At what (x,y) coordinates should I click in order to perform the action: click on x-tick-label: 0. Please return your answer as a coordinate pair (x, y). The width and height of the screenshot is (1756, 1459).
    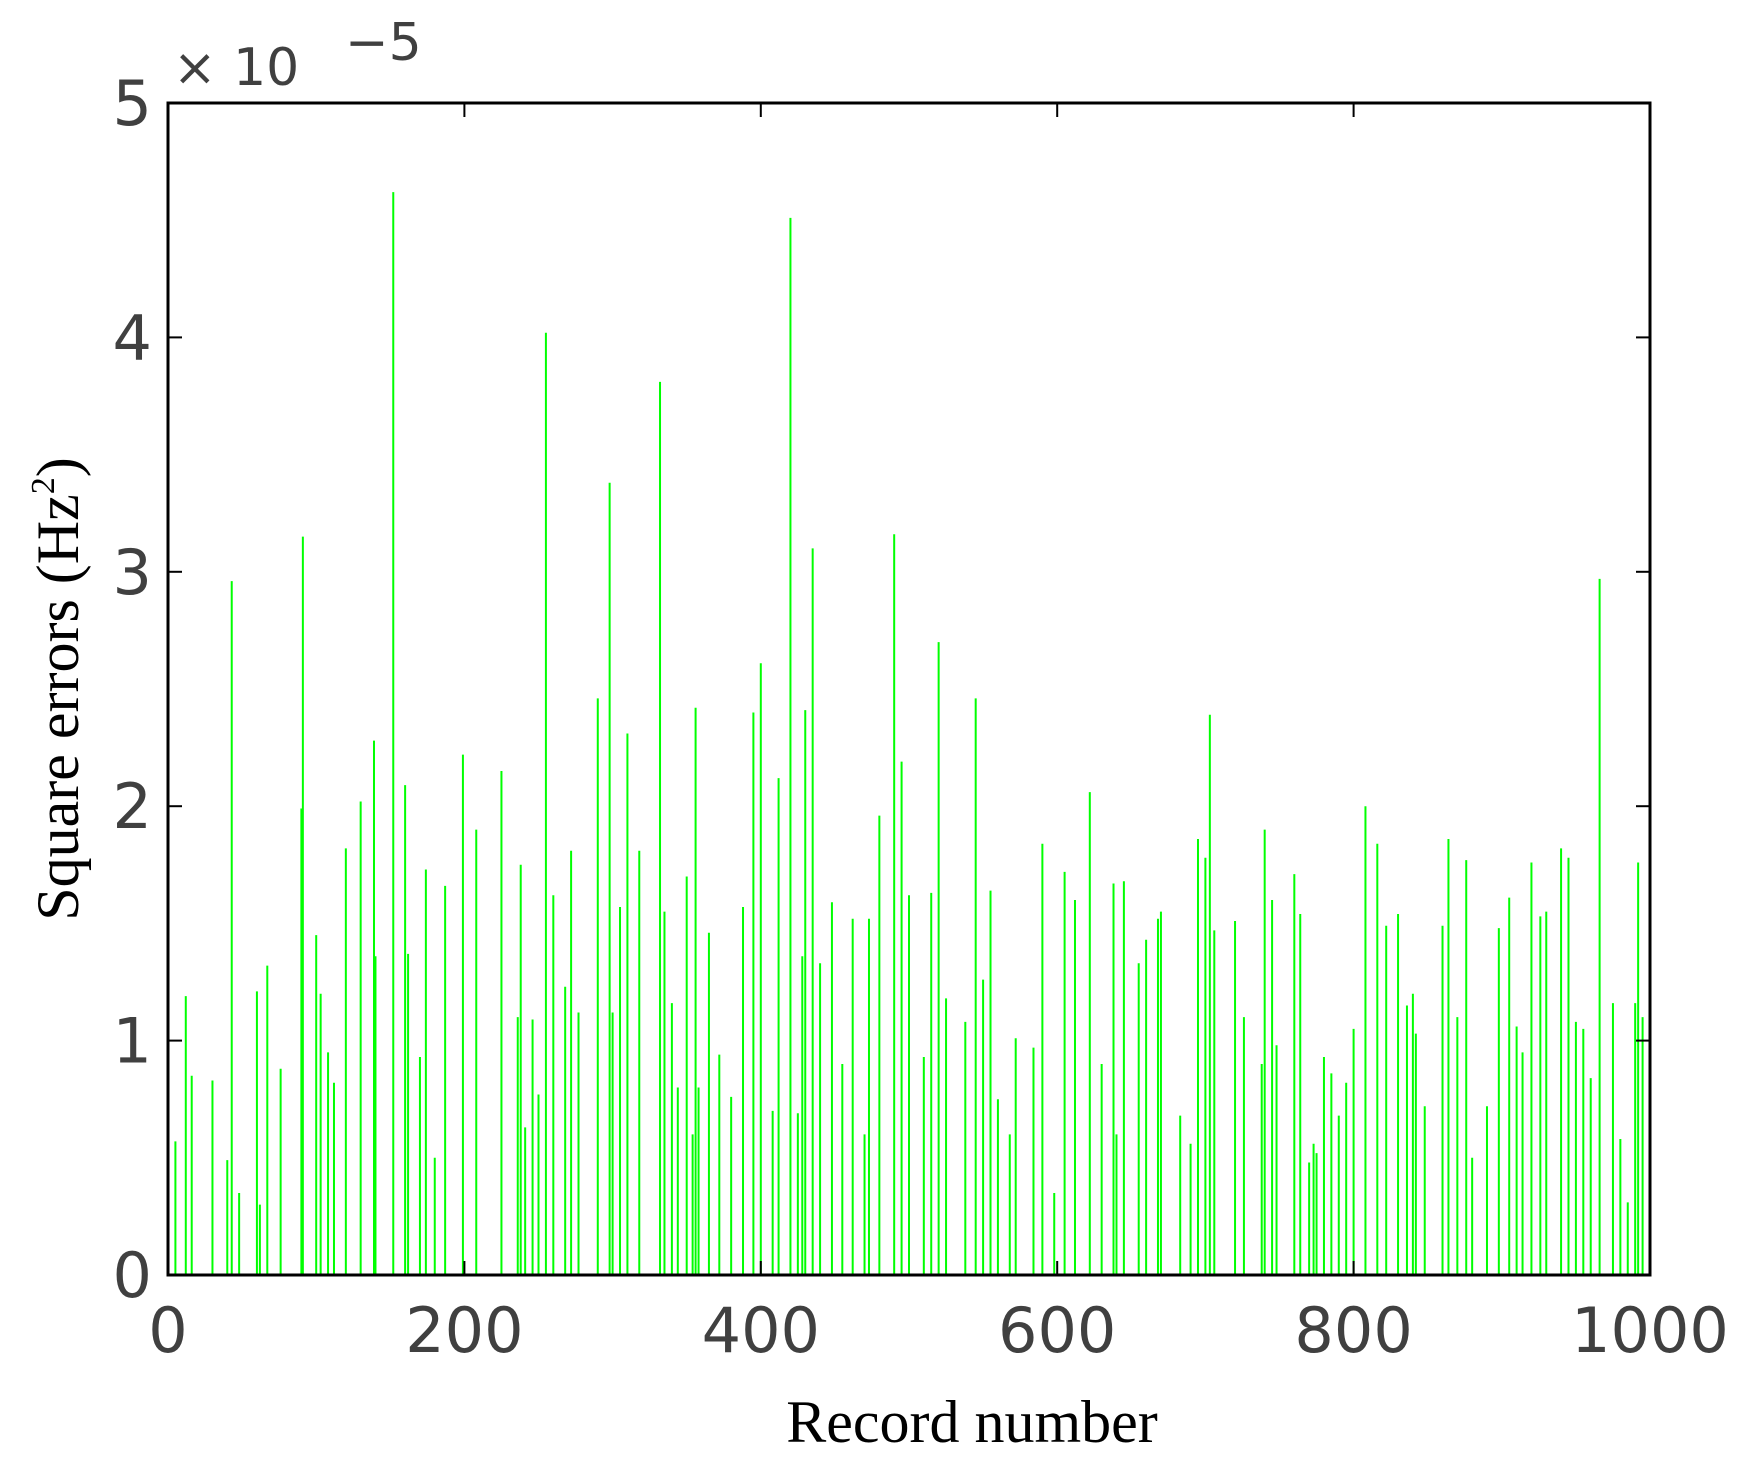
    Looking at the image, I should click on (167, 1330).